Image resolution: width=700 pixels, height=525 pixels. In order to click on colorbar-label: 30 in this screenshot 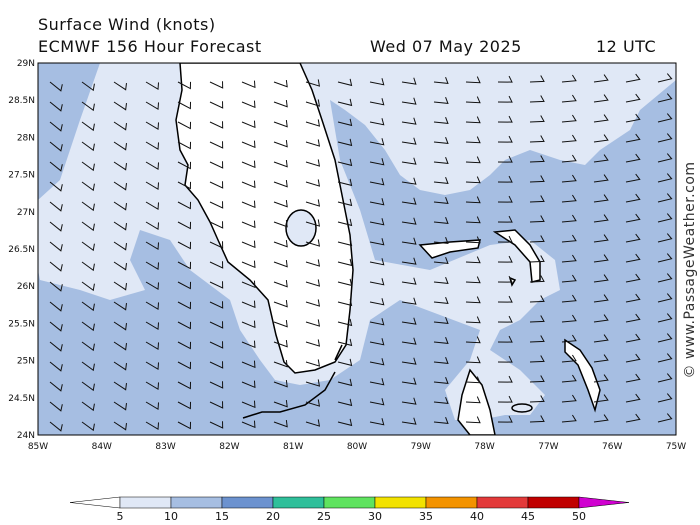, I will do `click(375, 516)`.